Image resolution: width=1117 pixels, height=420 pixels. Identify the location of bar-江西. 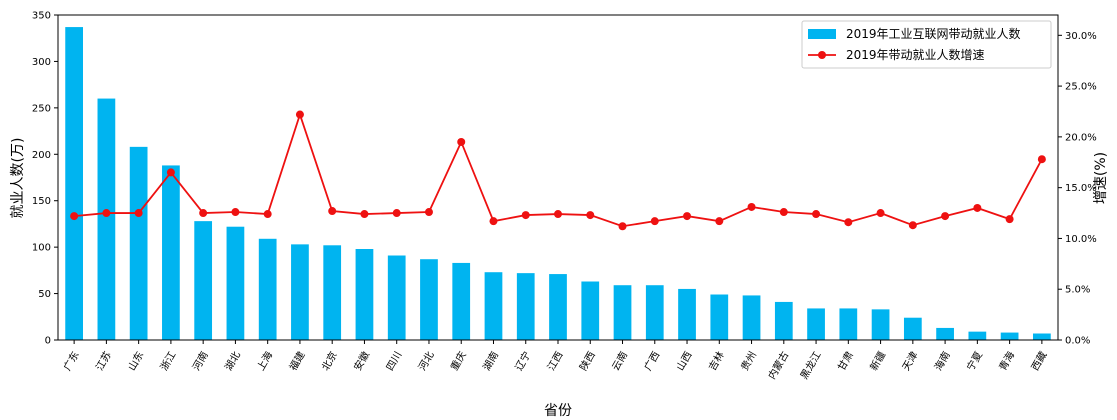
(558, 307).